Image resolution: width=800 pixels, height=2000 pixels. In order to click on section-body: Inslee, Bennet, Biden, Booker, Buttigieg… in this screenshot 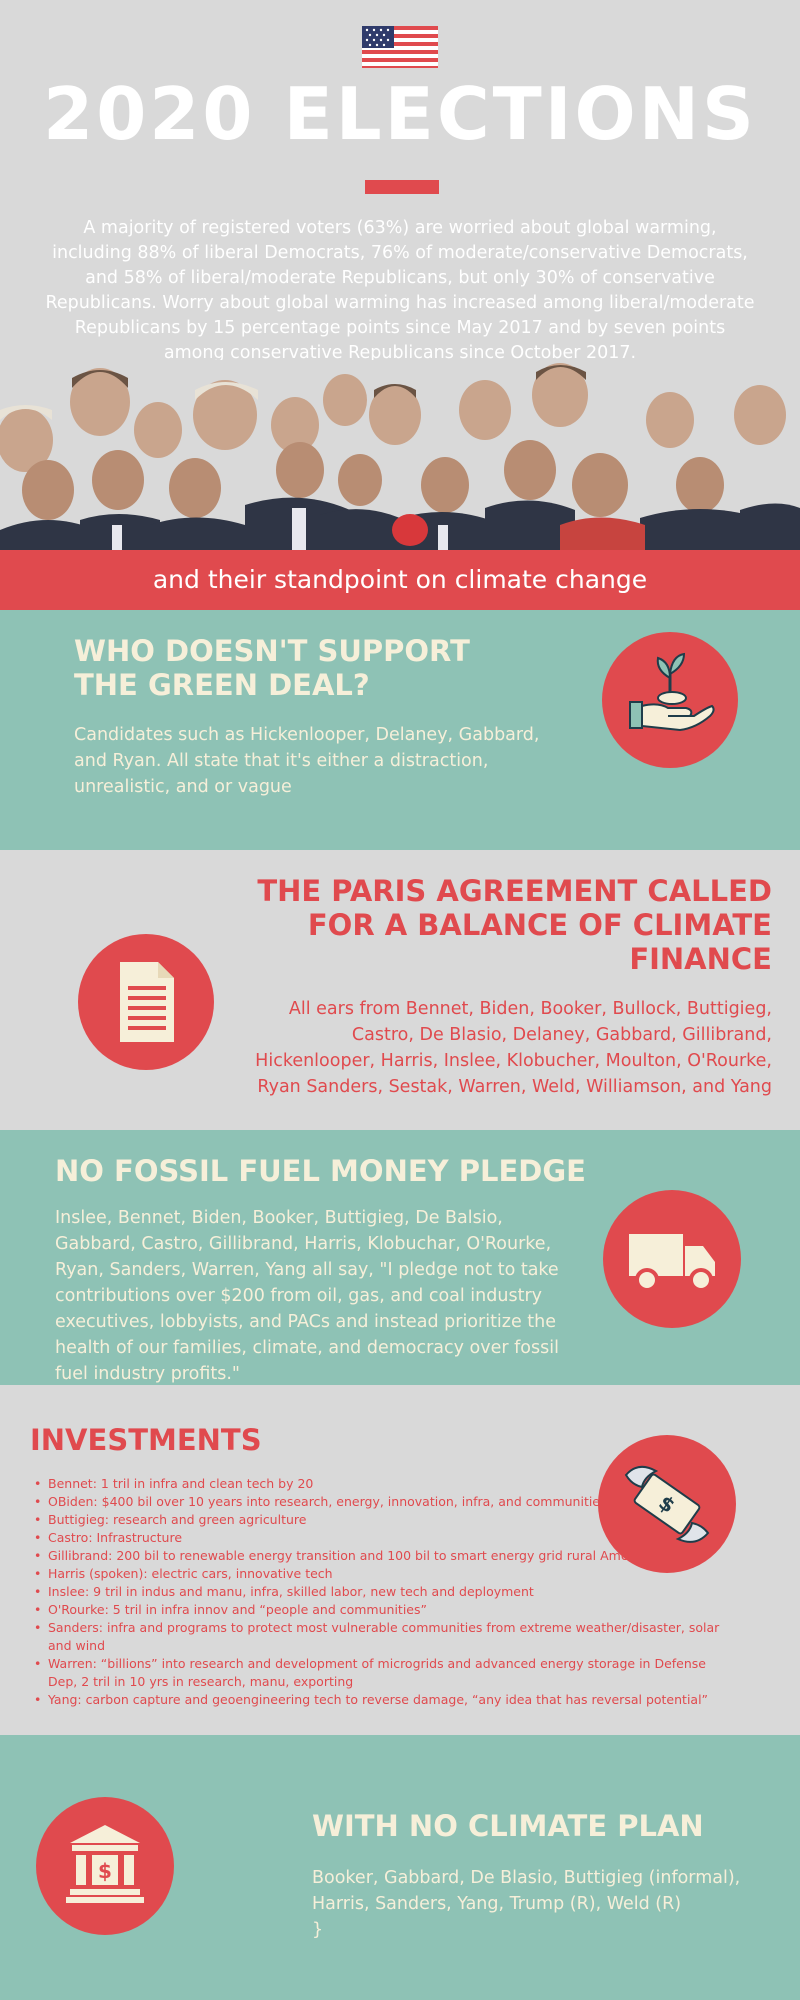, I will do `click(307, 1296)`.